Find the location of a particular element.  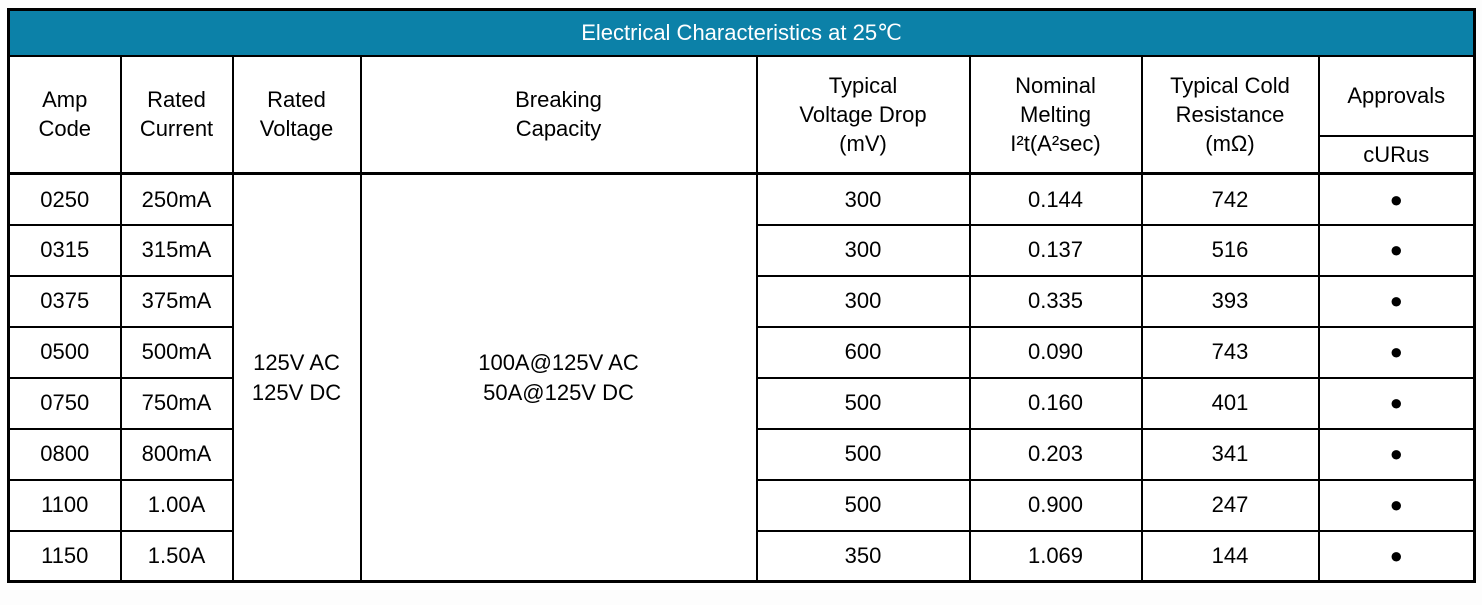

col-header-amp-code: Amp Code is located at coordinates (64, 114).